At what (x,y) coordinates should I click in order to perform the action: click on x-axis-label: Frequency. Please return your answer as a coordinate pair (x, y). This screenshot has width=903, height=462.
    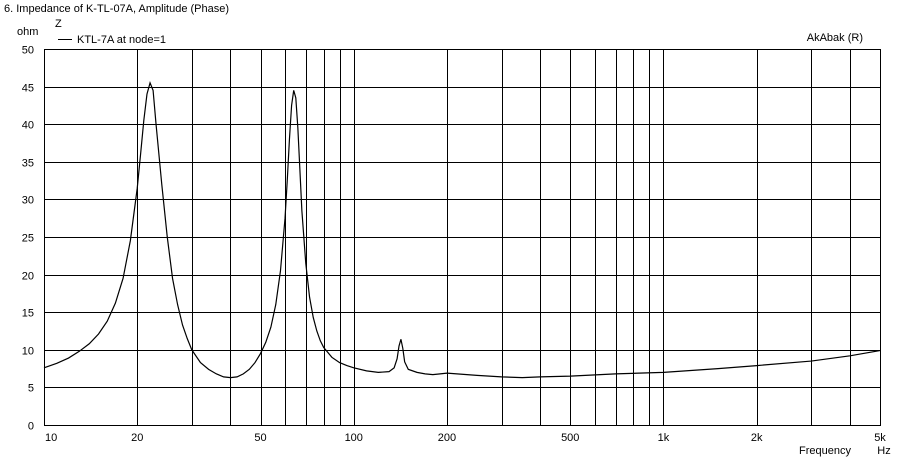
    Looking at the image, I should click on (825, 451).